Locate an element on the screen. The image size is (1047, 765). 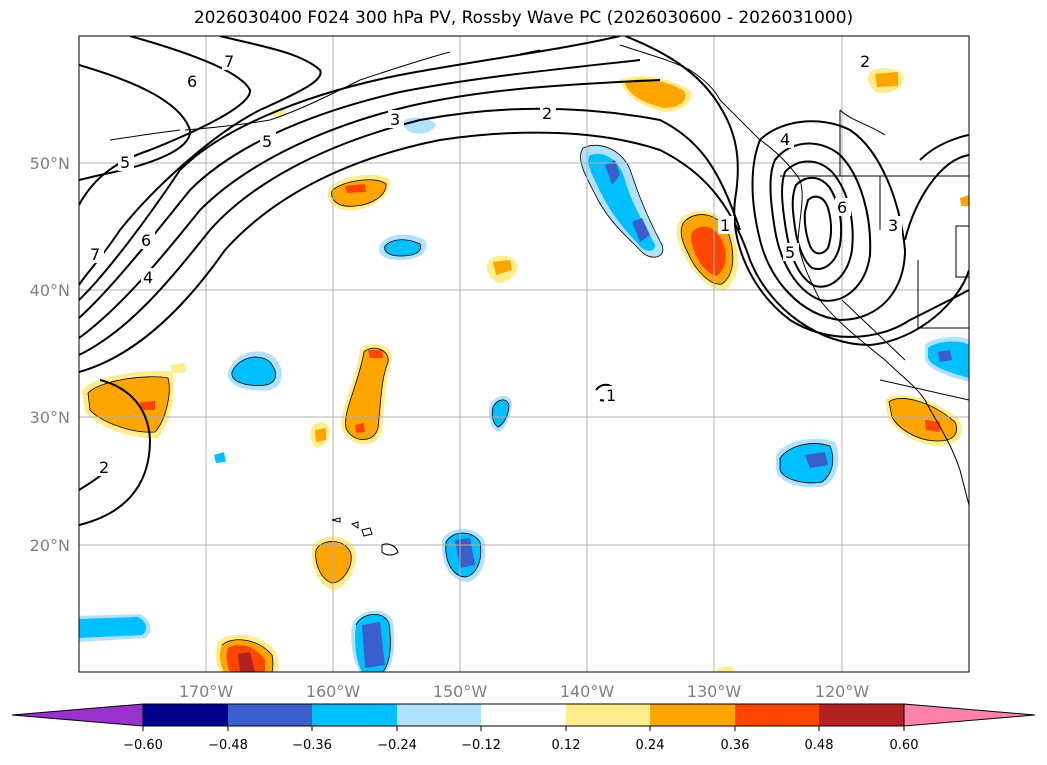
colorbar-extend-high is located at coordinates (969, 715).